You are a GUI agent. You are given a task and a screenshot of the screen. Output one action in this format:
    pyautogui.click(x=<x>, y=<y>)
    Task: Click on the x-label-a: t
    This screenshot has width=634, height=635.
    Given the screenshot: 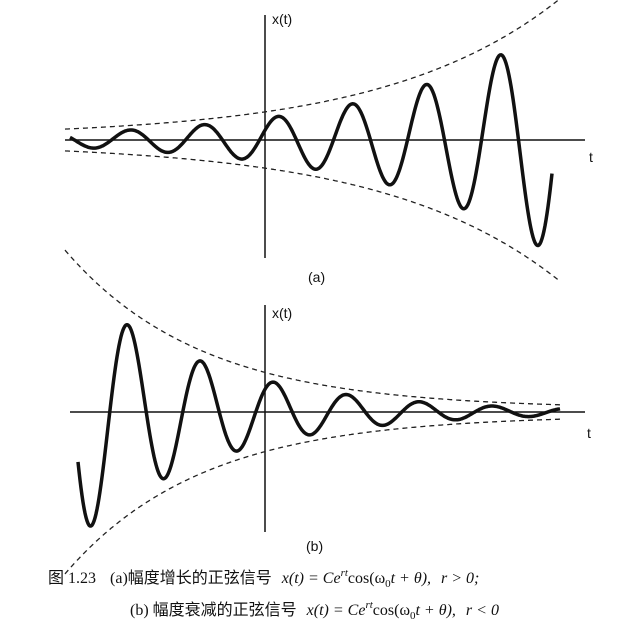 What is the action you would take?
    pyautogui.click(x=591, y=157)
    